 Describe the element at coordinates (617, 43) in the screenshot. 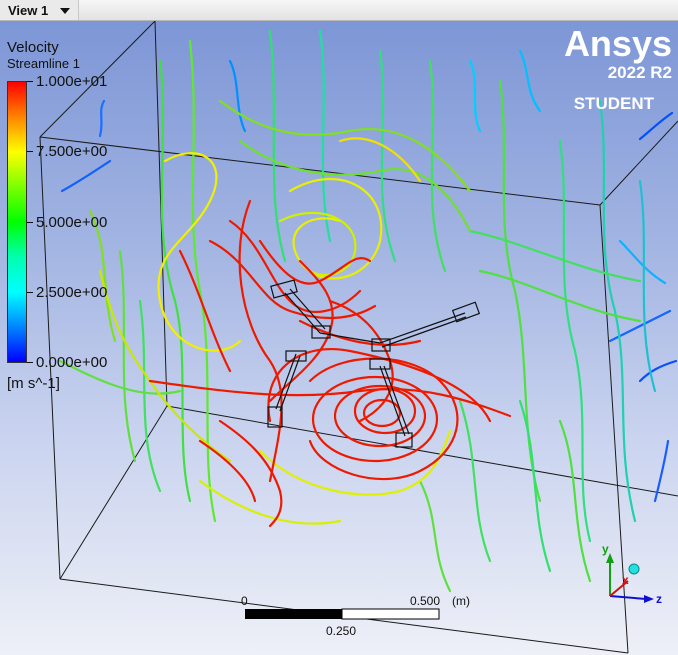

I see `brand-name: Ansys` at that location.